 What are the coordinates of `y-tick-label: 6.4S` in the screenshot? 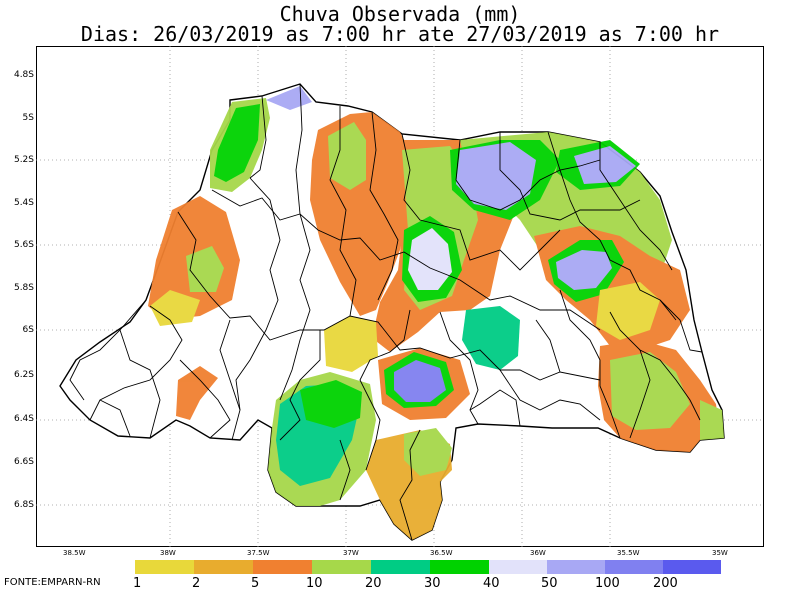 It's located at (23, 419).